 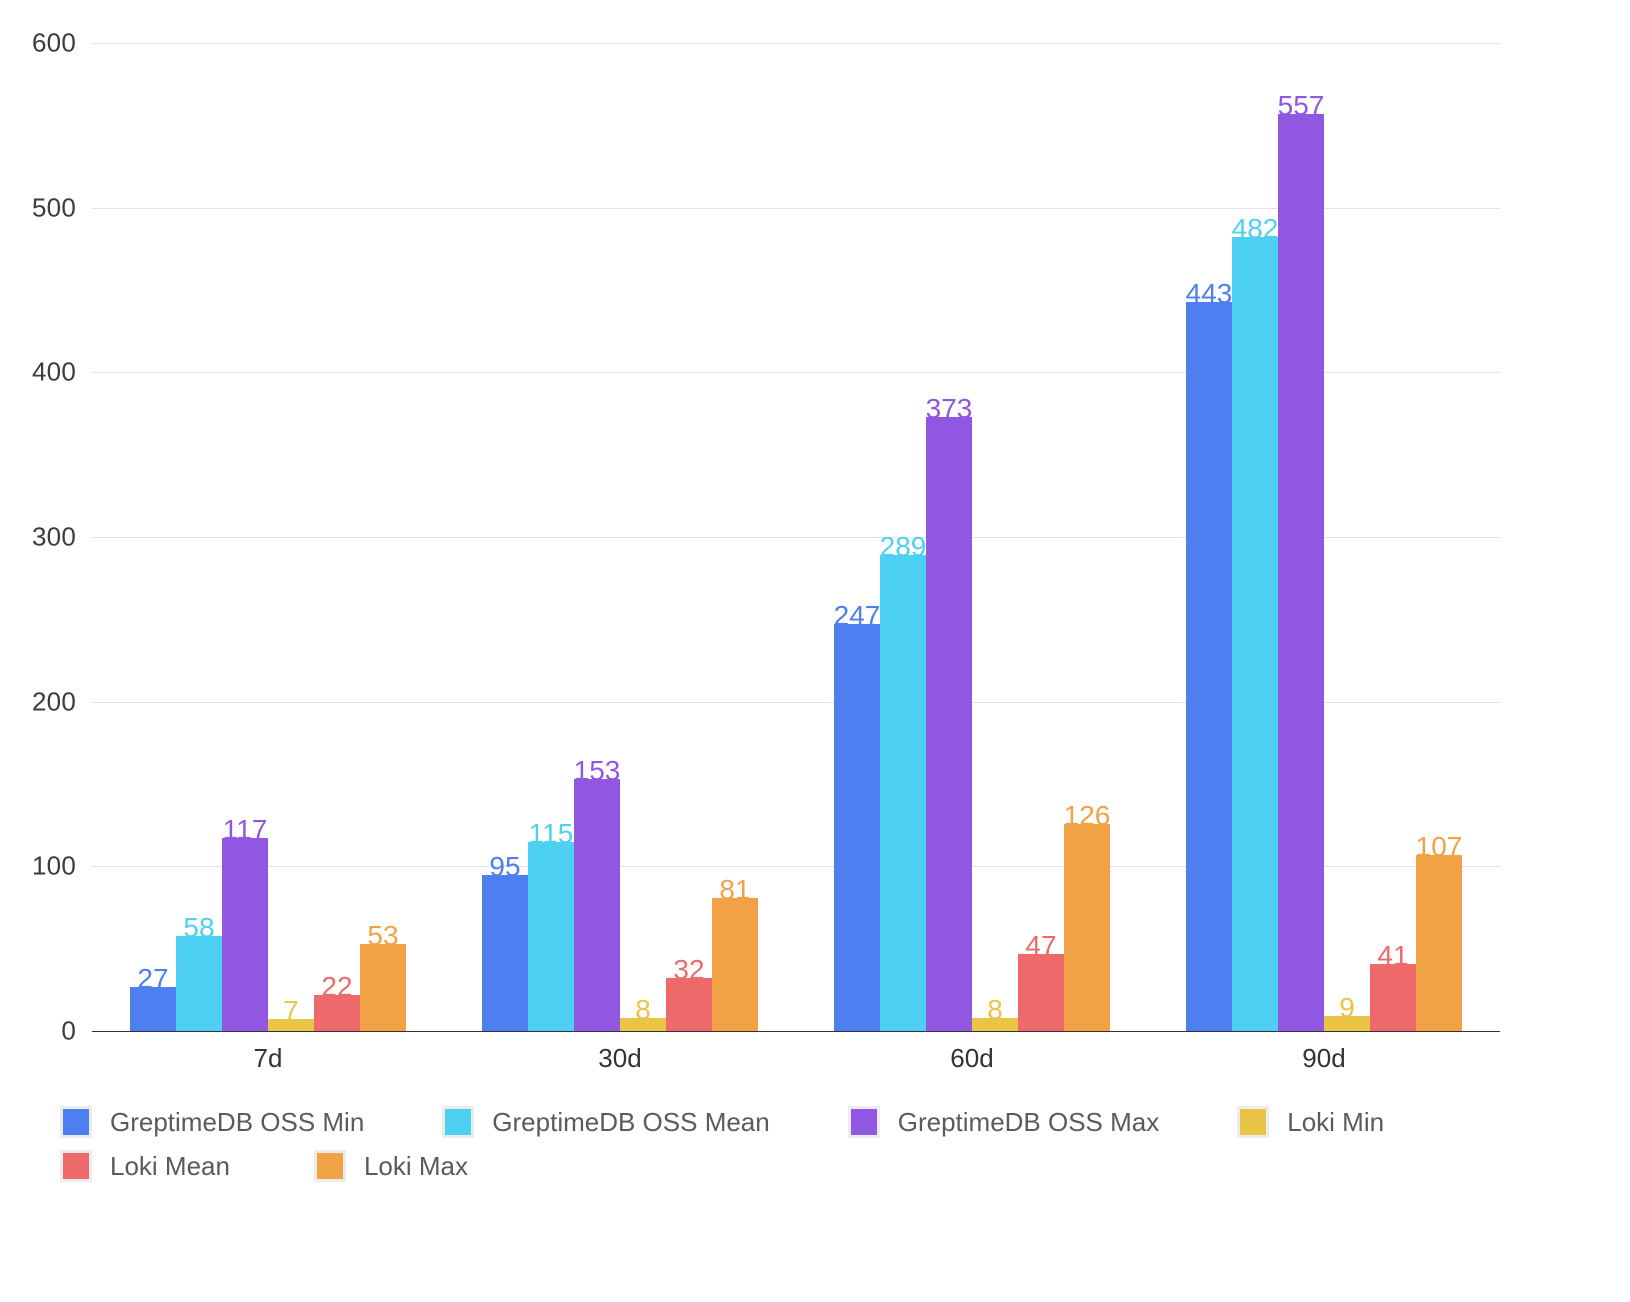 What do you see at coordinates (597, 905) in the screenshot?
I see `bar-greptimedb-oss-max-30d` at bounding box center [597, 905].